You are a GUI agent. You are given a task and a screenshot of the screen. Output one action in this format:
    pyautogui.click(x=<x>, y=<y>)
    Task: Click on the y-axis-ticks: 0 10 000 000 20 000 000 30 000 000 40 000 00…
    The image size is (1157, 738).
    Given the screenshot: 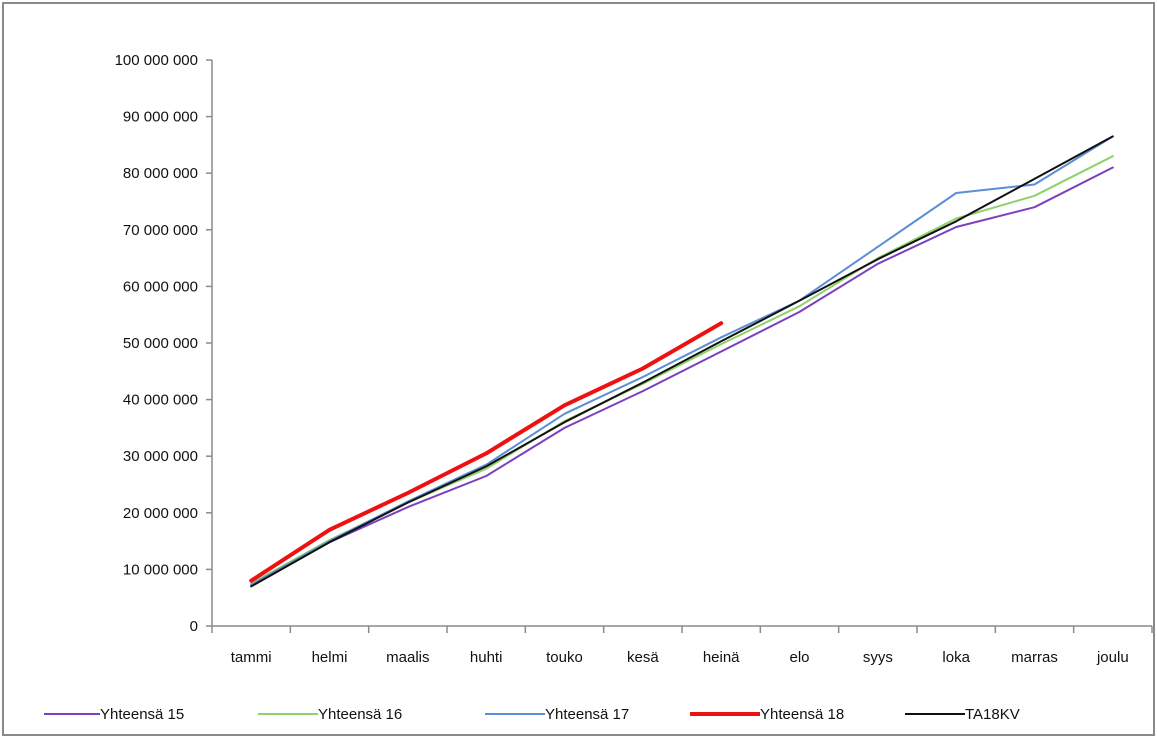 What is the action you would take?
    pyautogui.click(x=163, y=343)
    